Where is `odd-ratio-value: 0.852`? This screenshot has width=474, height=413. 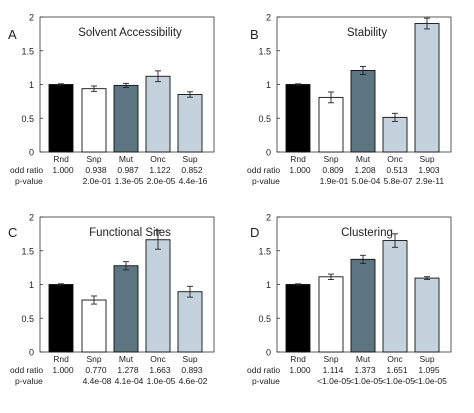
odd-ratio-value: 0.852 is located at coordinates (192, 170).